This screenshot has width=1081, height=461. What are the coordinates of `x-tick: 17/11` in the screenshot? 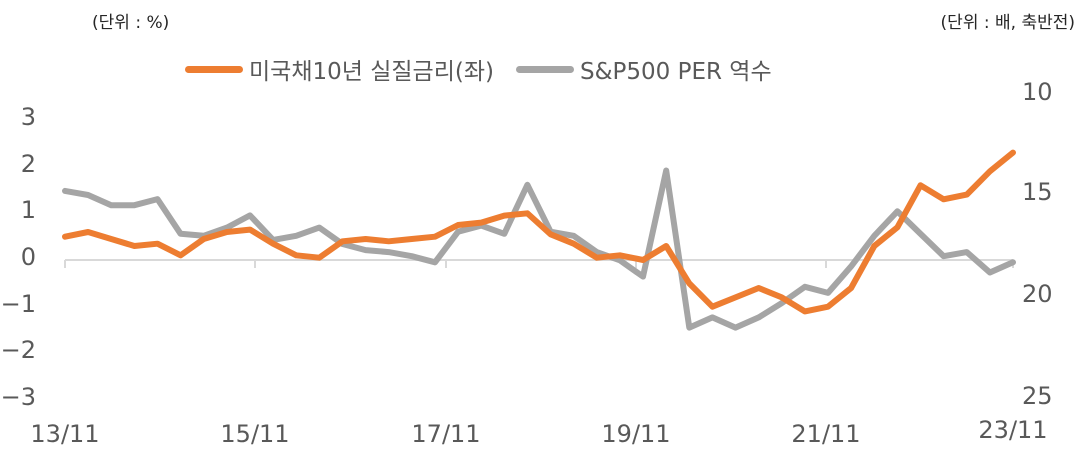 It's located at (446, 434).